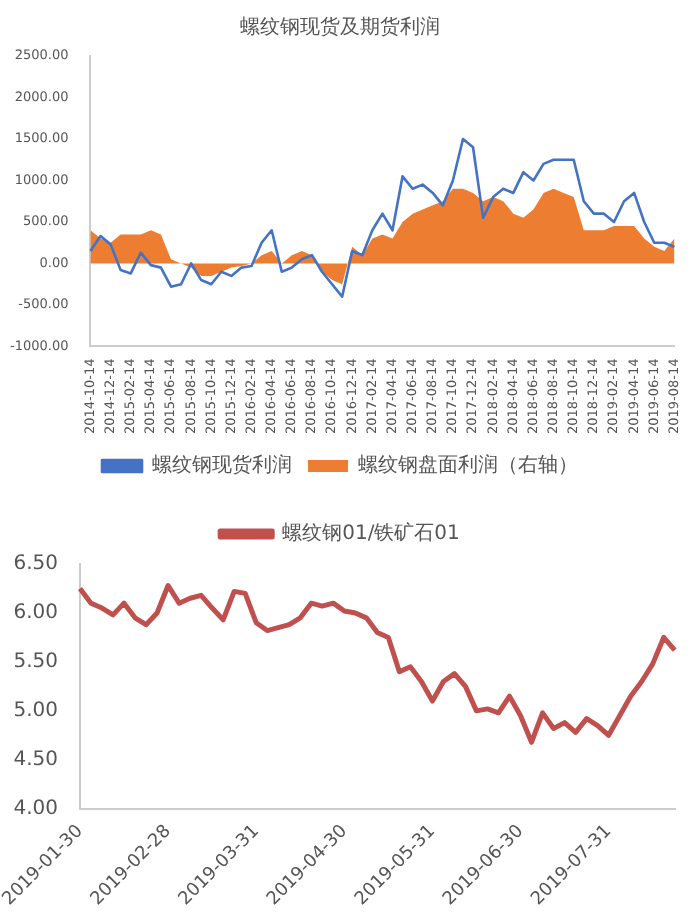 This screenshot has height=920, width=696. Describe the element at coordinates (222, 465) in the screenshot. I see `legend-label: 螺纹钢现货利润` at that location.